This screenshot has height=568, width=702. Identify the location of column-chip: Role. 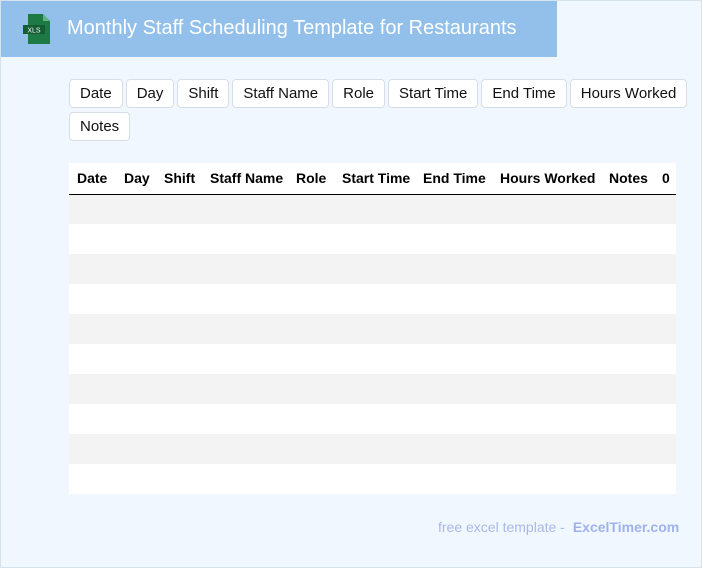
(359, 93).